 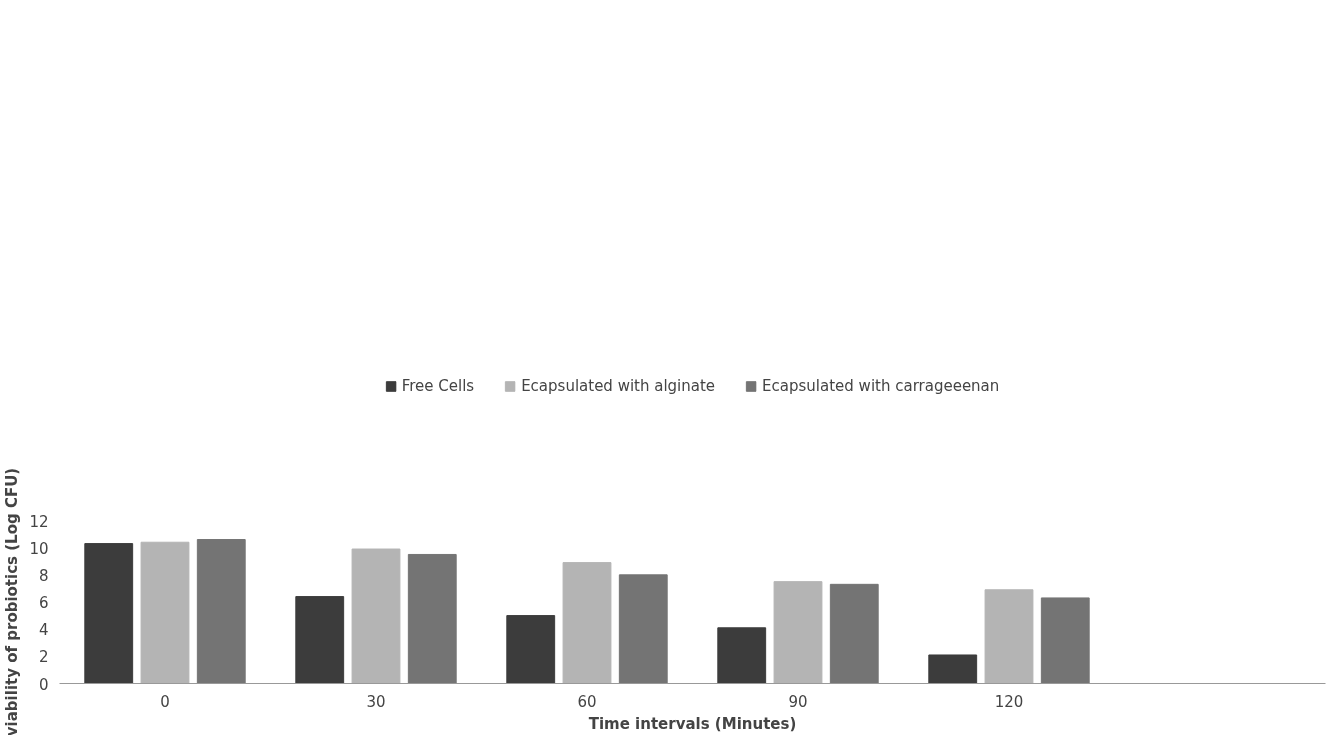 I want to click on legend-label: Free Cells, so click(x=438, y=385).